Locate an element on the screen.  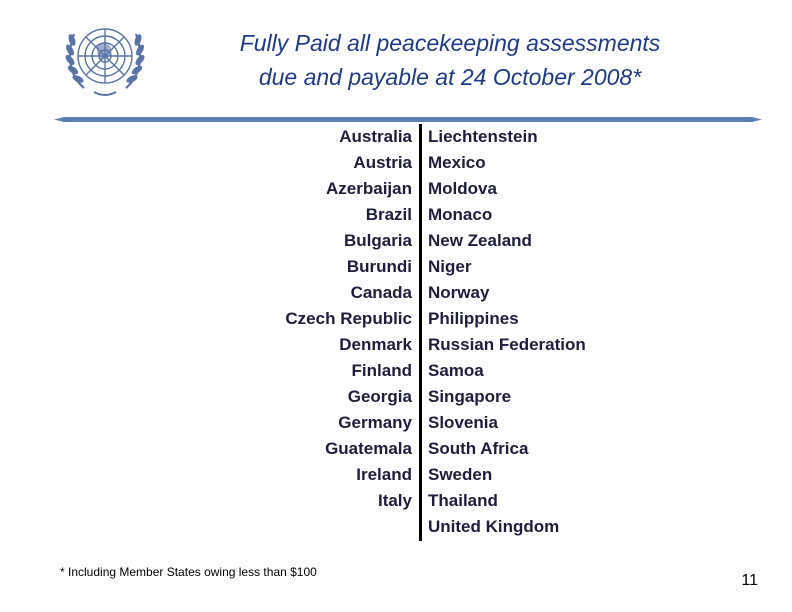
title-line-2: due and payable at 24 October 2008* is located at coordinates (450, 77).